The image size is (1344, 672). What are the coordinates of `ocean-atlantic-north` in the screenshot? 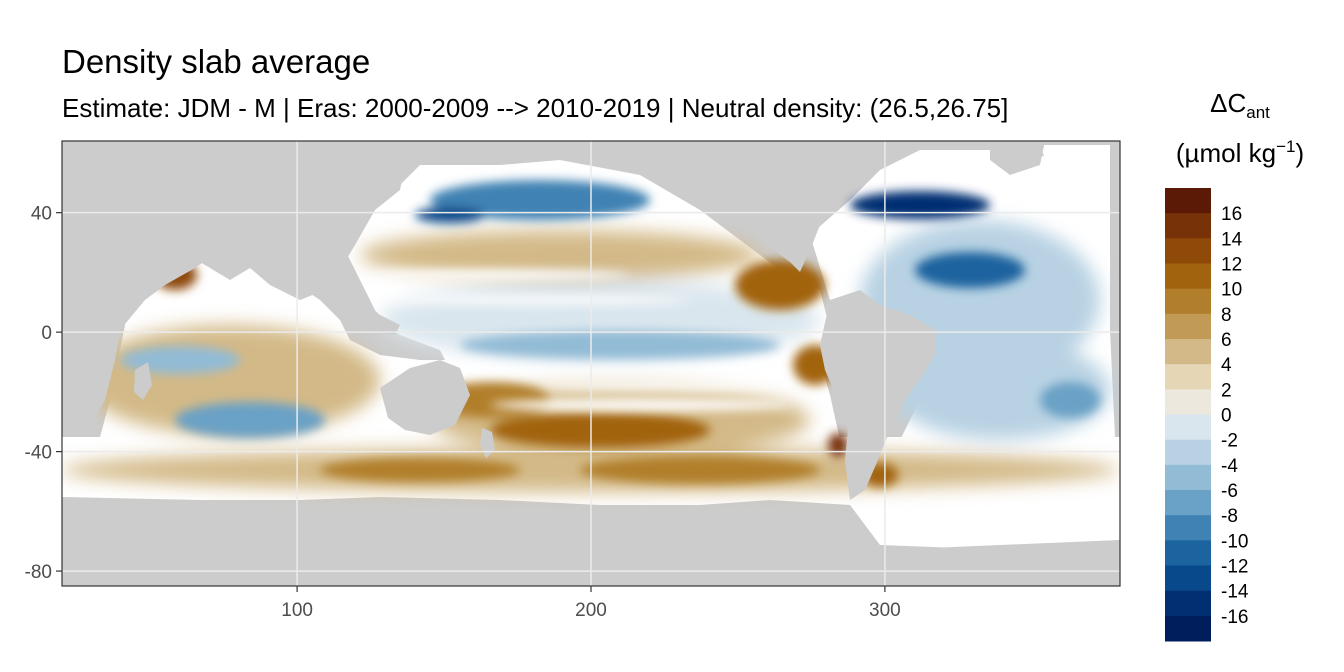 It's located at (1075, 172).